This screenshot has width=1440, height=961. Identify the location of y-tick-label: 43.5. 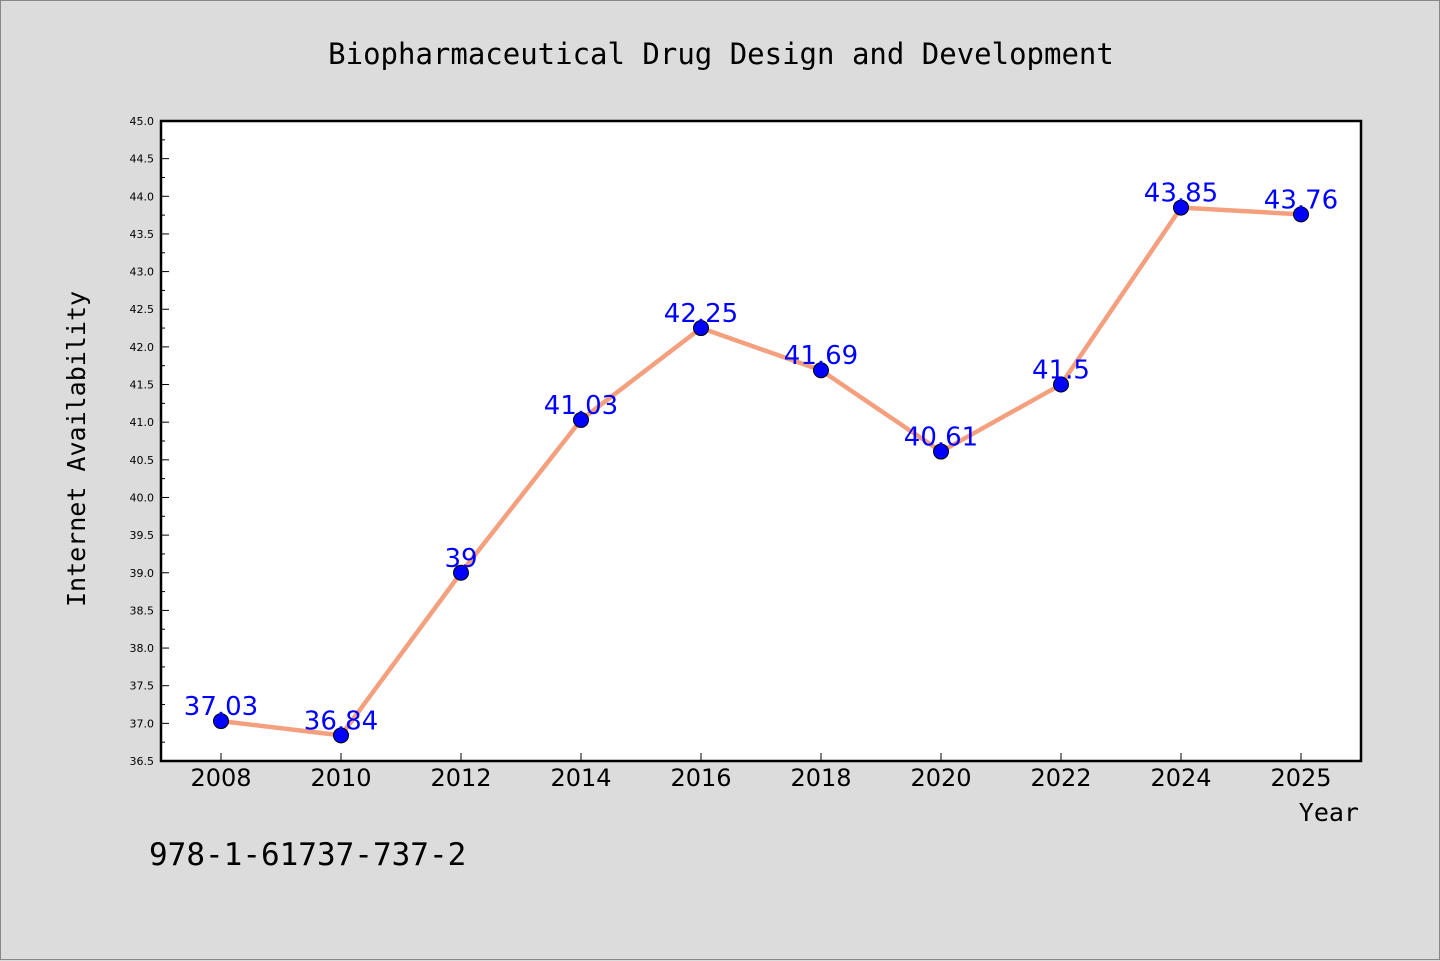
(142, 234).